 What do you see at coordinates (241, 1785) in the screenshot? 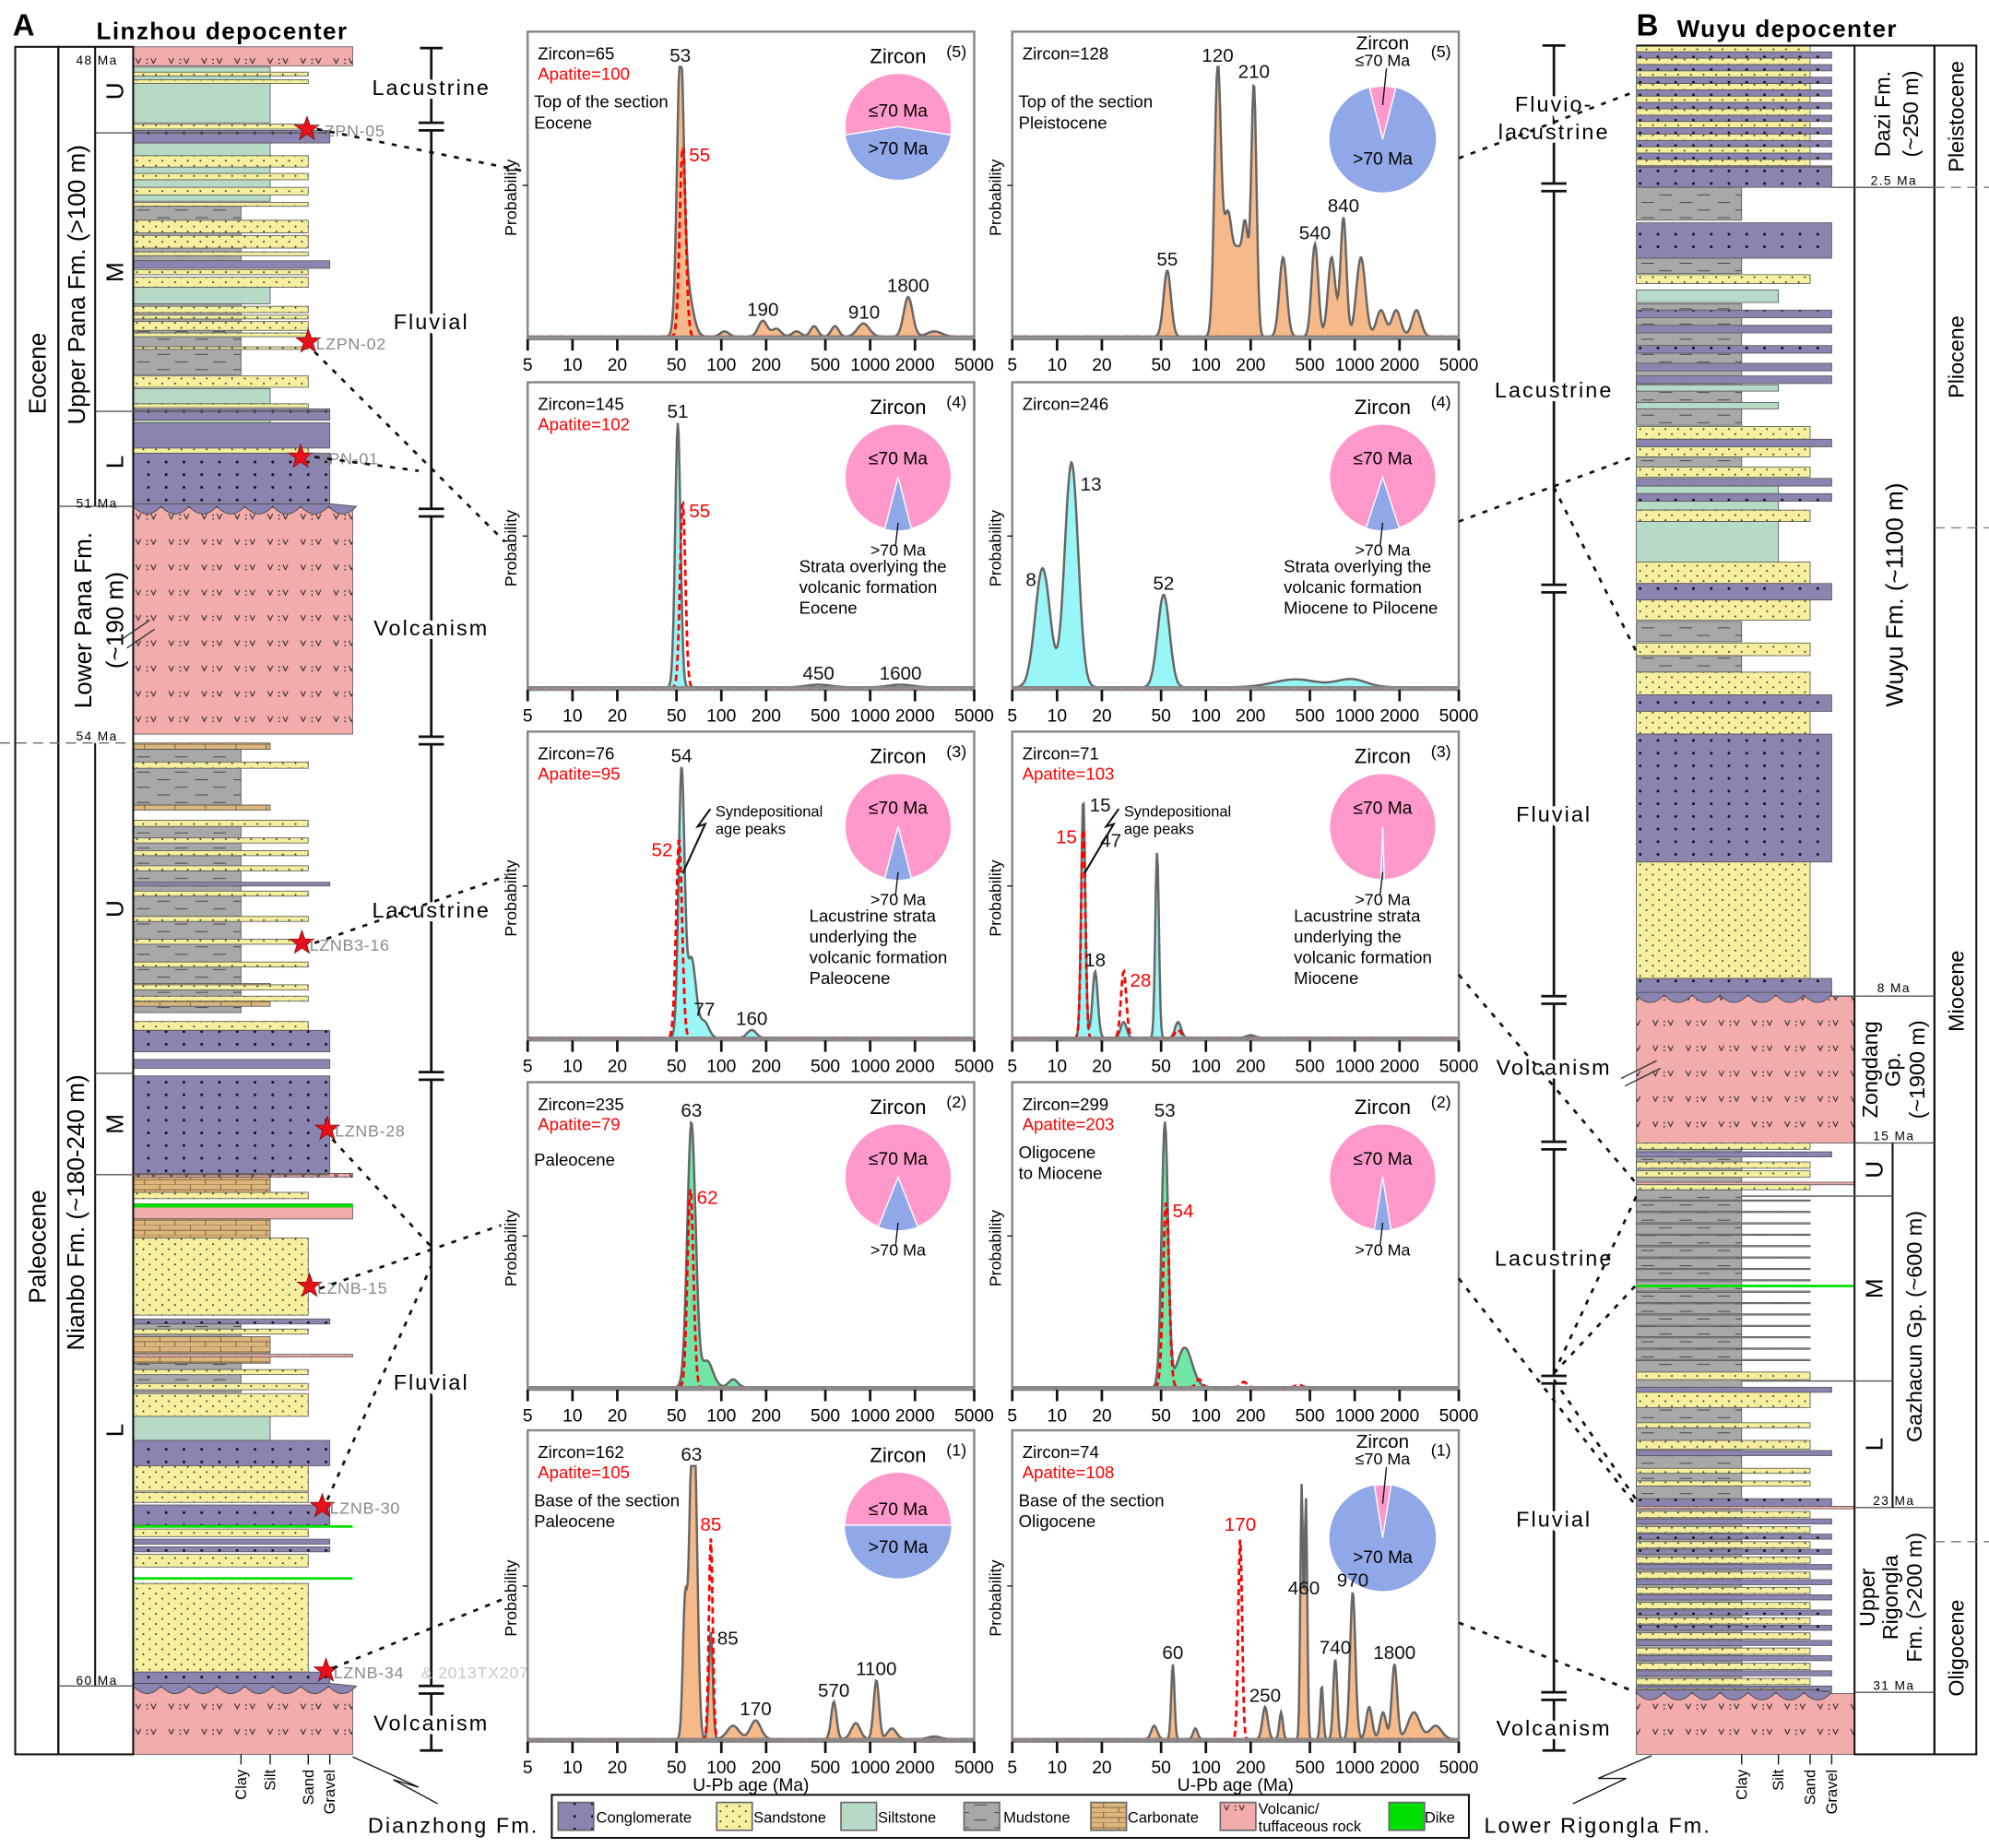
I see `grain-size-label-clay: Clay` at bounding box center [241, 1785].